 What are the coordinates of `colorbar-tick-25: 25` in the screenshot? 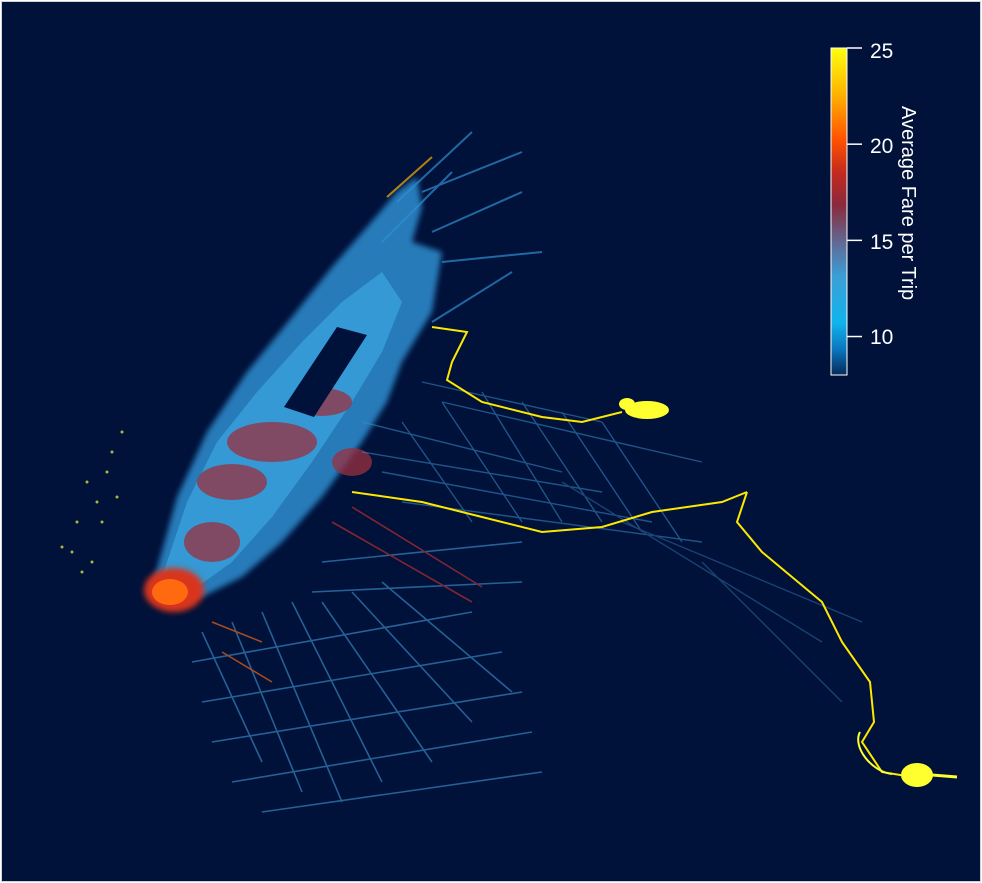 It's located at (882, 51).